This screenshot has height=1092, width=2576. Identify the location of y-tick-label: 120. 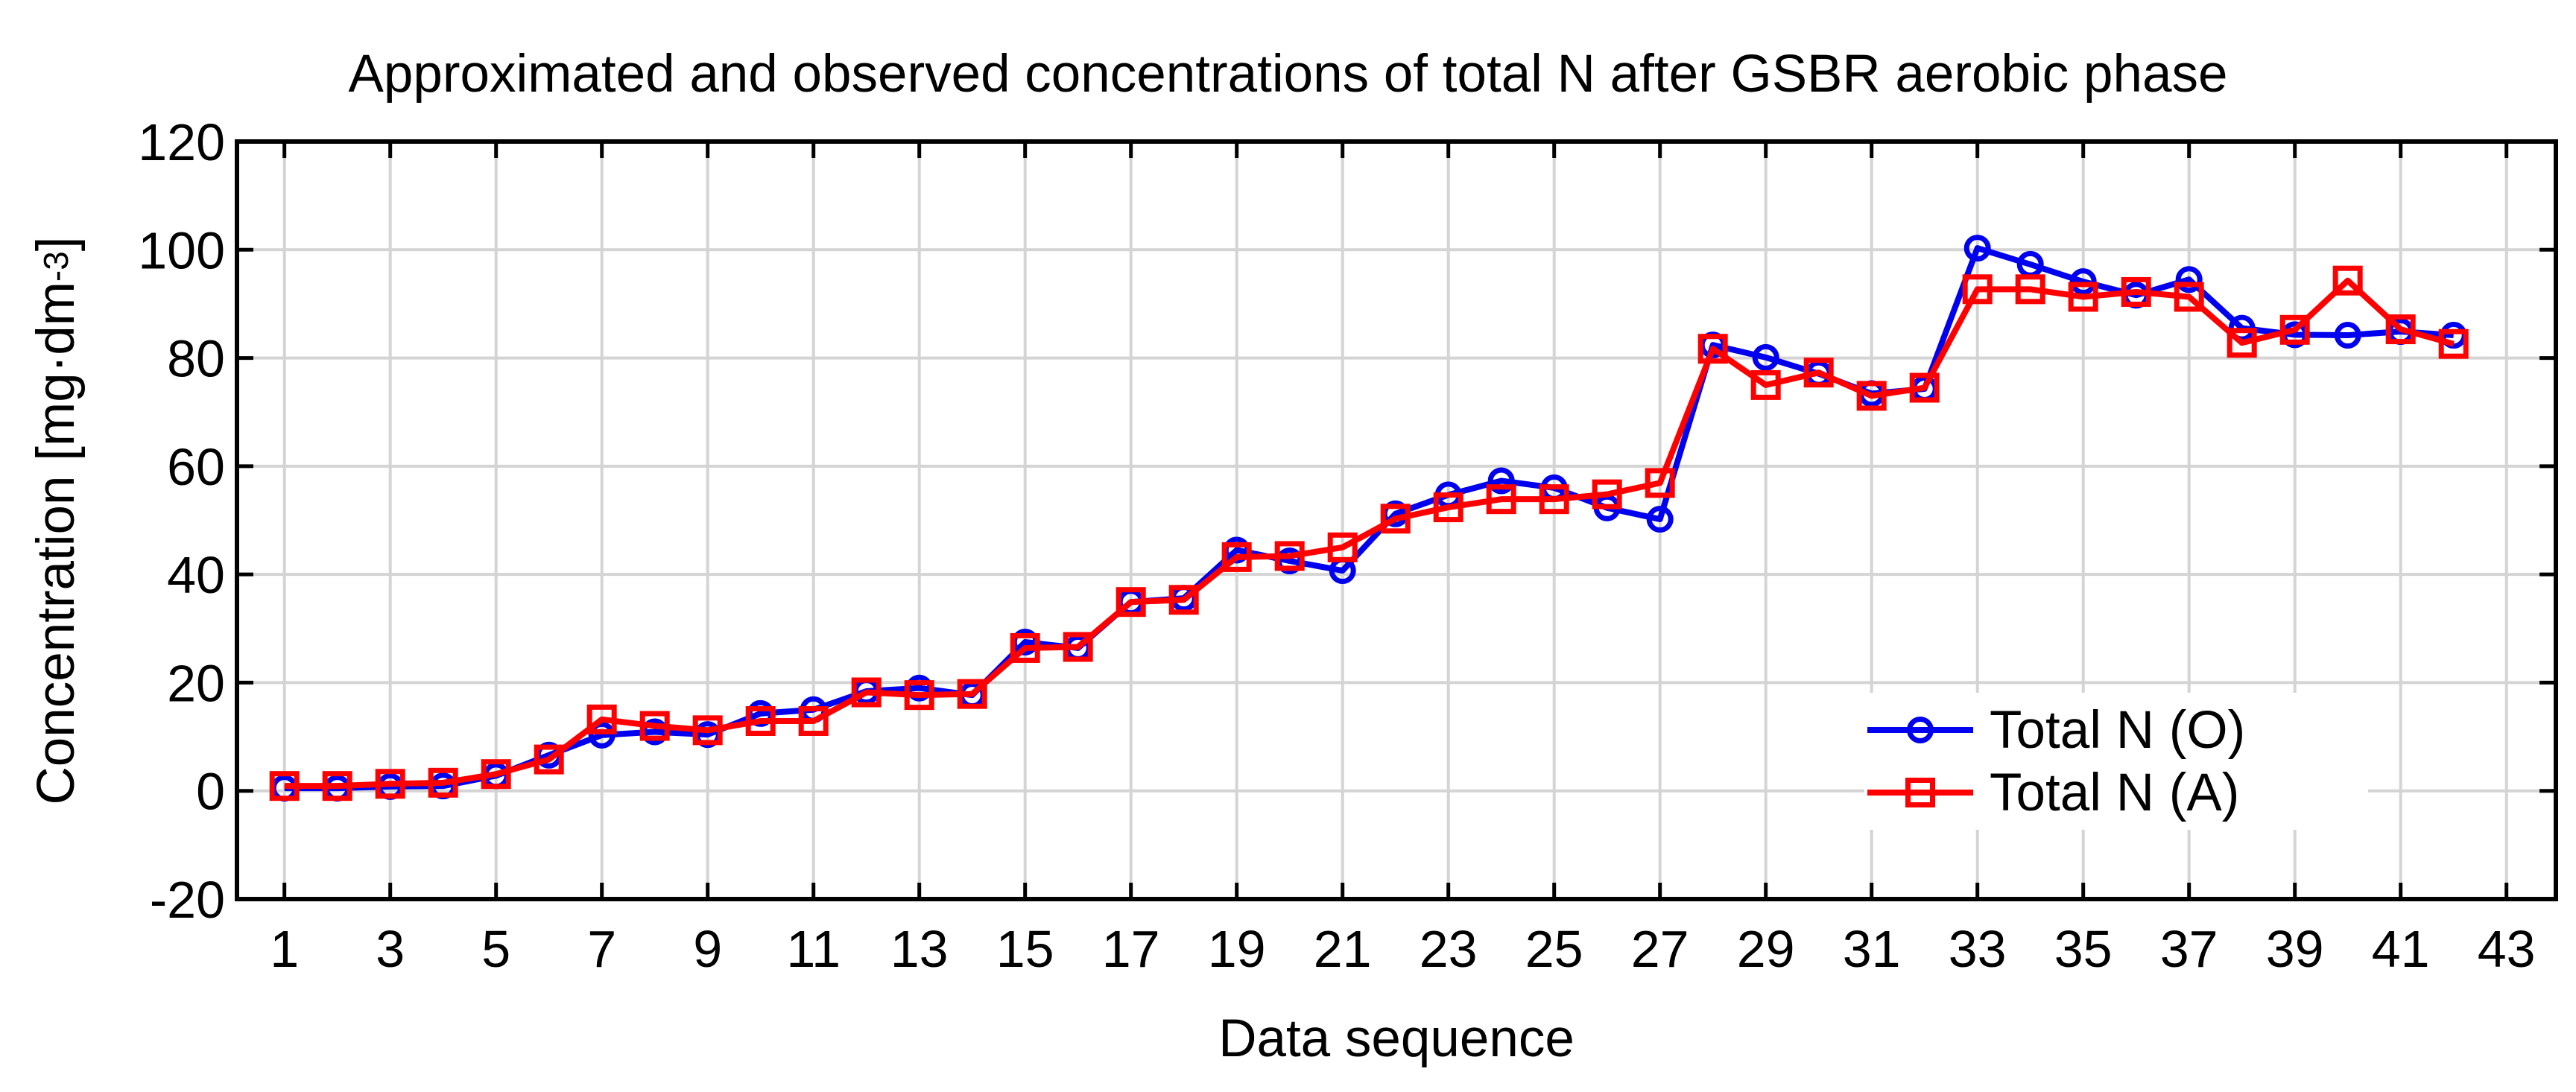
(181, 142).